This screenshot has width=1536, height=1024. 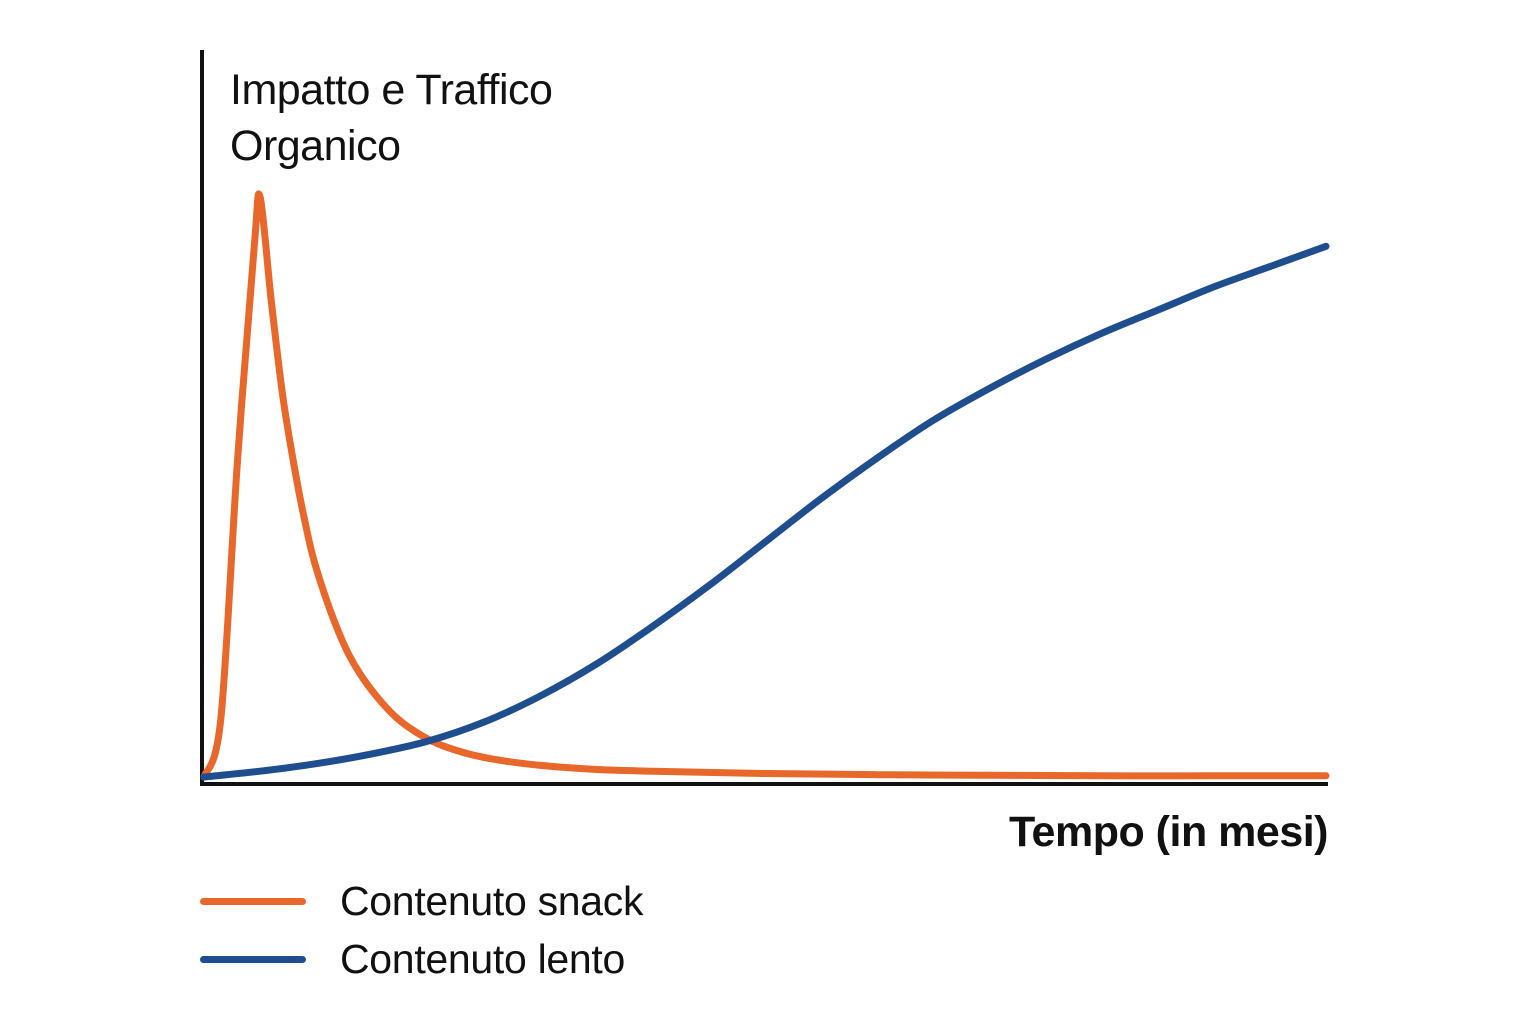 What do you see at coordinates (253, 959) in the screenshot?
I see `legend-swatch-lento` at bounding box center [253, 959].